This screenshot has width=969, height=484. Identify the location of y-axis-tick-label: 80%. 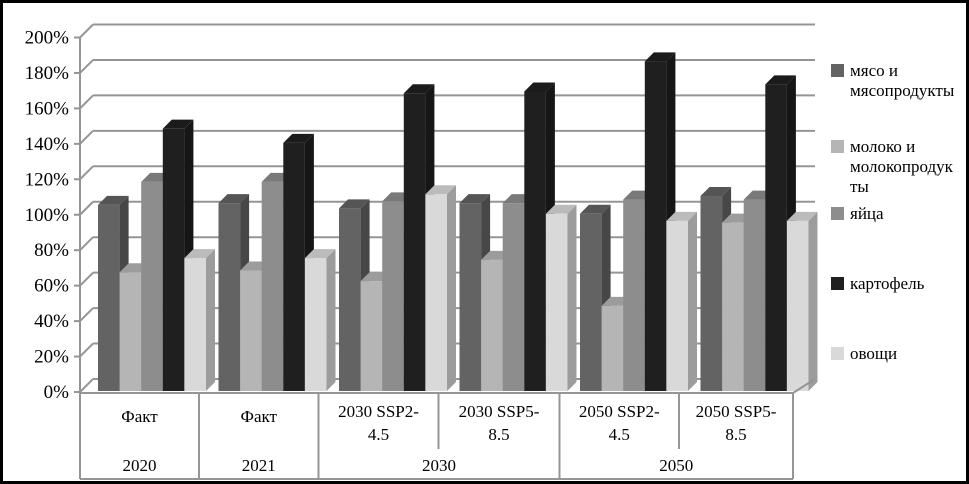
(51, 250).